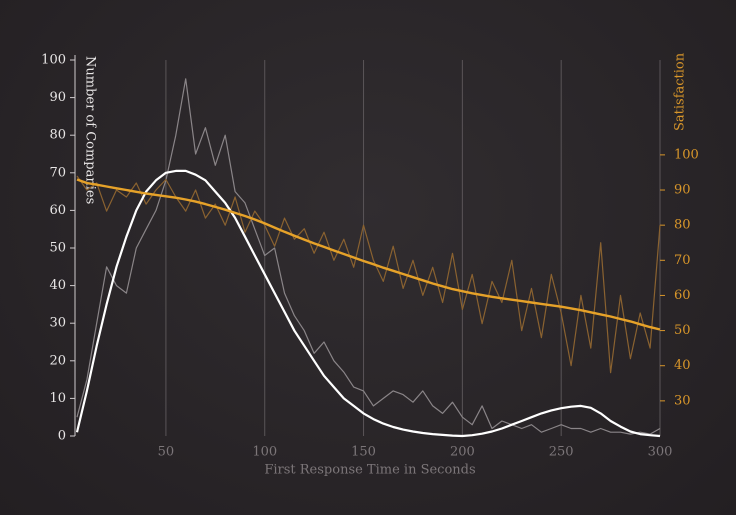 This screenshot has width=736, height=515. What do you see at coordinates (462, 452) in the screenshot?
I see `x-tick-label: 200` at bounding box center [462, 452].